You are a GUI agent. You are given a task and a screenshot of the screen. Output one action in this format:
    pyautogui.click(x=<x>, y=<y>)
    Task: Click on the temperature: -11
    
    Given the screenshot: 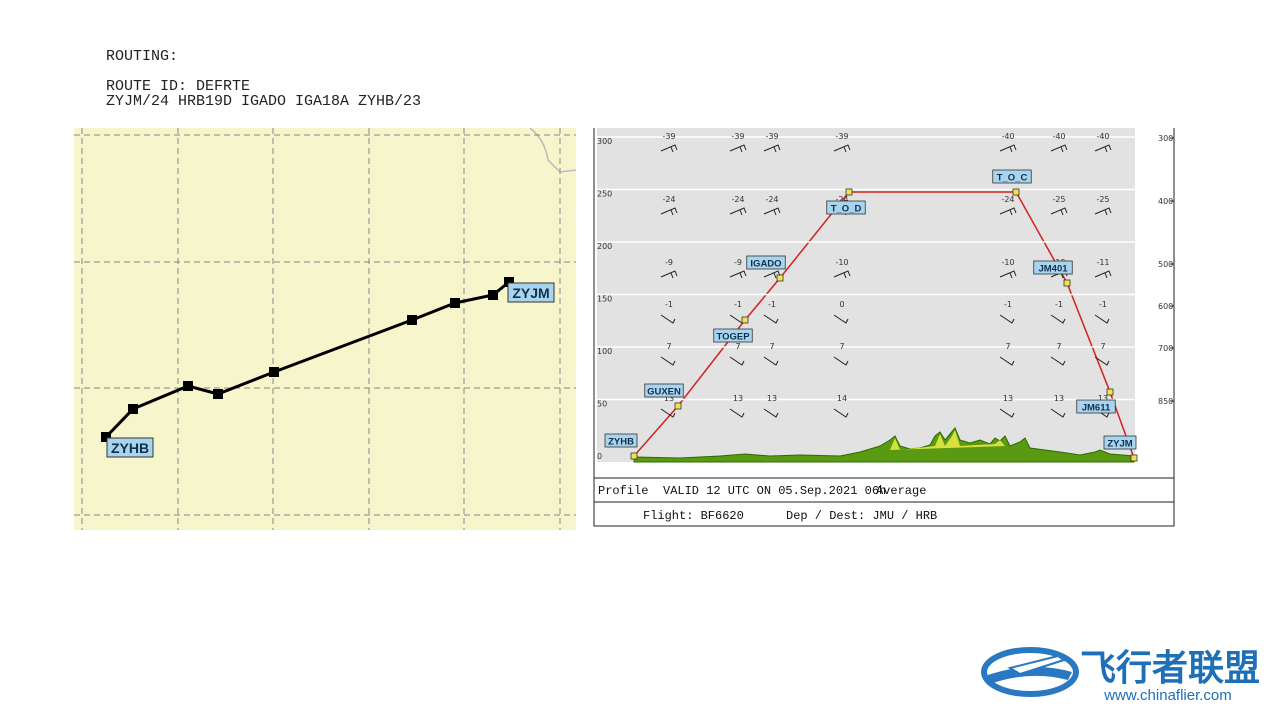 What is the action you would take?
    pyautogui.click(x=1102, y=262)
    